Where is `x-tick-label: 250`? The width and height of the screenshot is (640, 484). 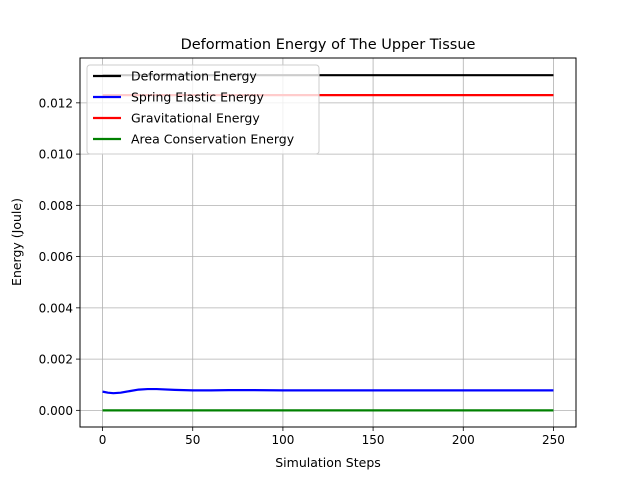
x-tick-label: 250 is located at coordinates (553, 440).